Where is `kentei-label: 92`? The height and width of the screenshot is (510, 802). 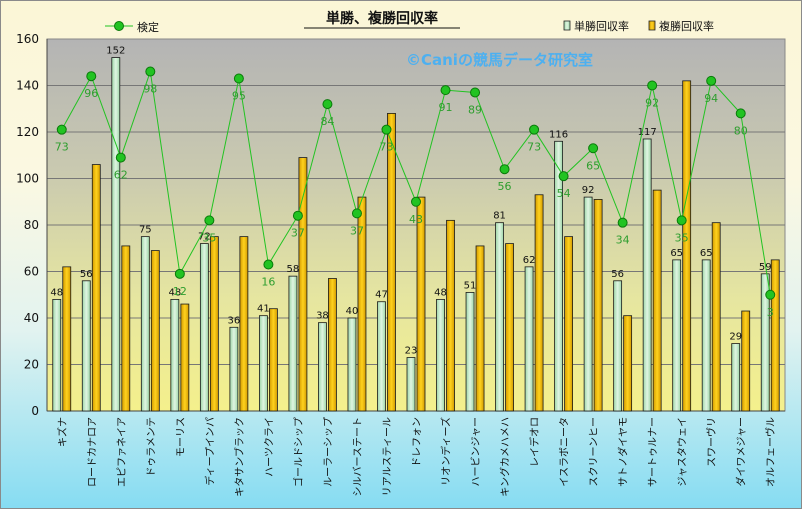 kentei-label: 92 is located at coordinates (652, 103).